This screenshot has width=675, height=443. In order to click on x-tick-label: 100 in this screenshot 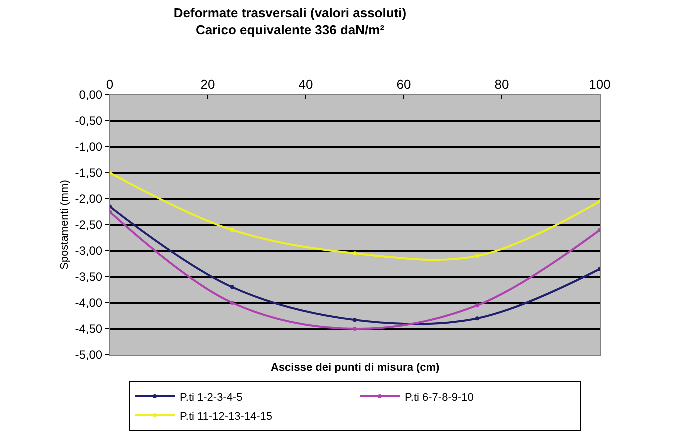, I will do `click(600, 84)`.